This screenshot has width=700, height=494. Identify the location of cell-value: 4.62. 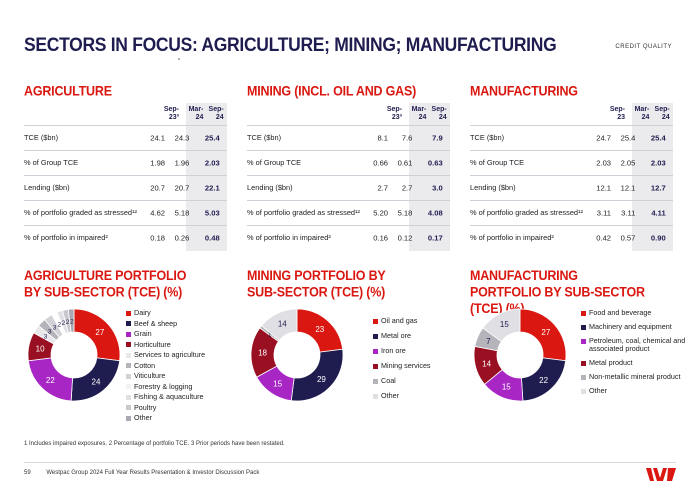
(158, 213).